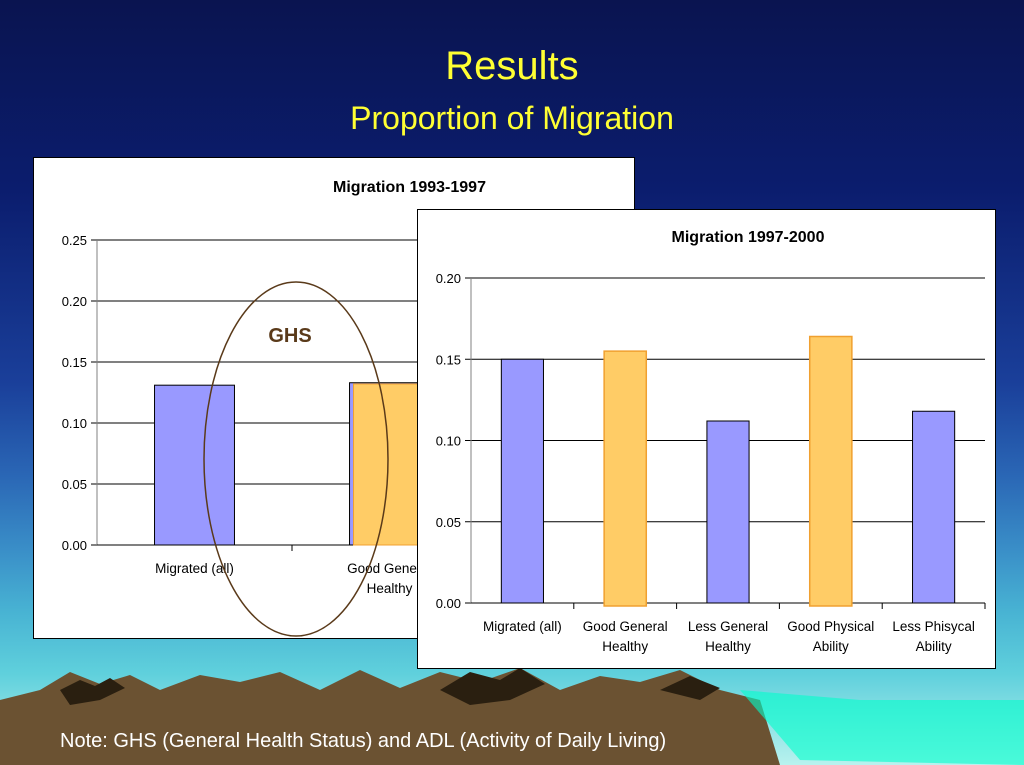  What do you see at coordinates (933, 626) in the screenshot?
I see `x-tick-label: Less Phisycal` at bounding box center [933, 626].